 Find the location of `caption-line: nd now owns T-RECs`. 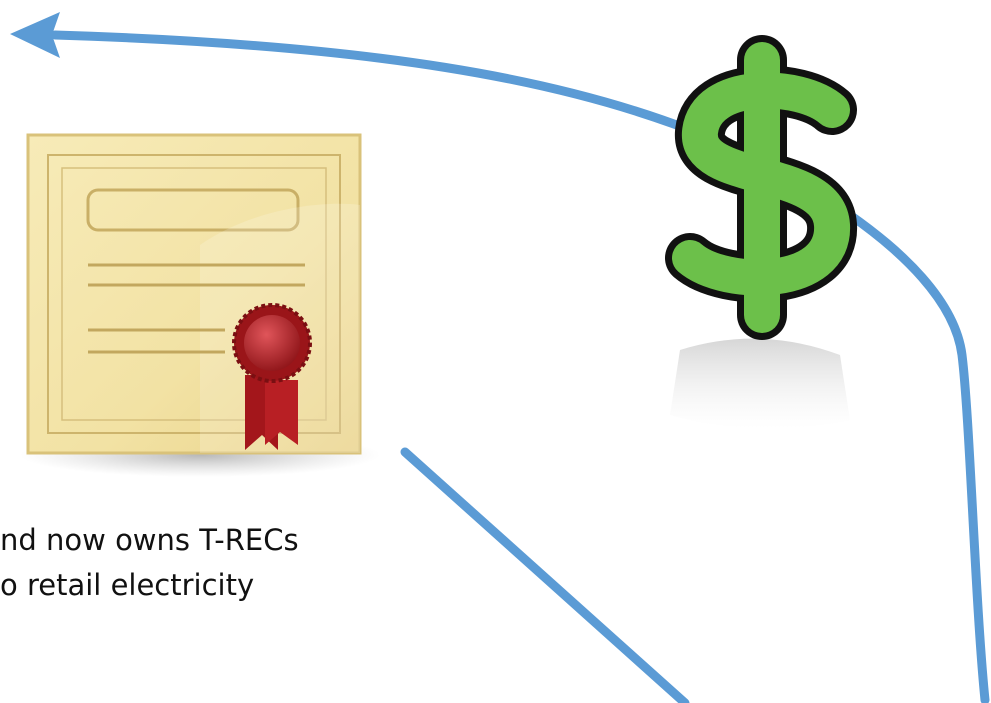

caption-line: nd now owns T-RECs is located at coordinates (149, 540).